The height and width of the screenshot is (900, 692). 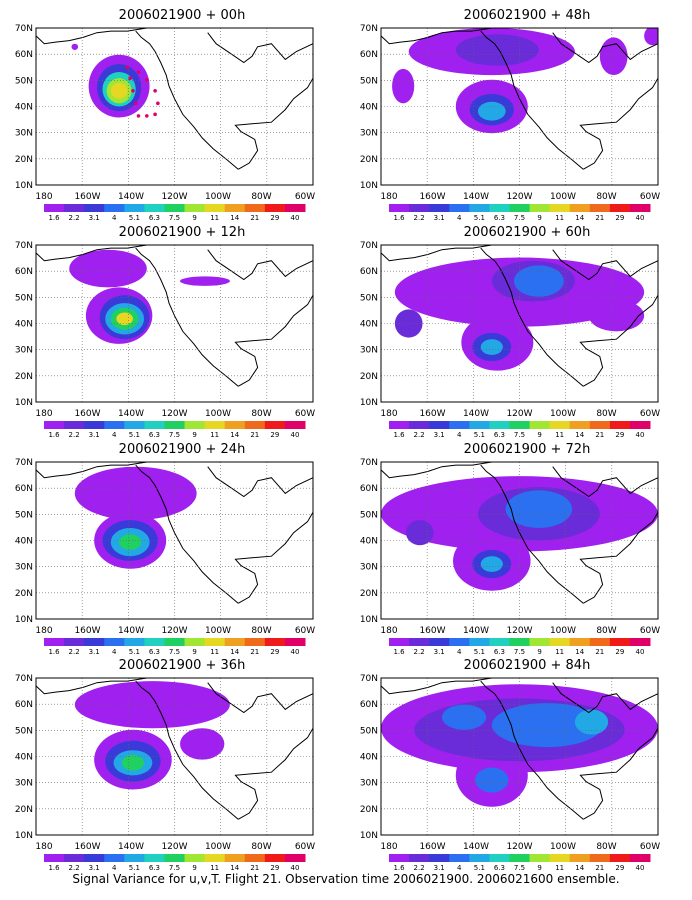 I want to click on colorbar-label: 9, so click(x=539, y=435).